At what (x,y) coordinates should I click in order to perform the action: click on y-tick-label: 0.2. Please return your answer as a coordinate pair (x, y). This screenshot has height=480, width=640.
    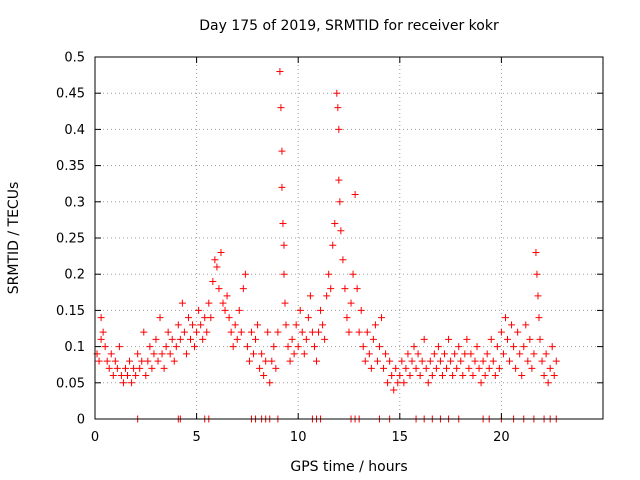
    Looking at the image, I should click on (74, 275).